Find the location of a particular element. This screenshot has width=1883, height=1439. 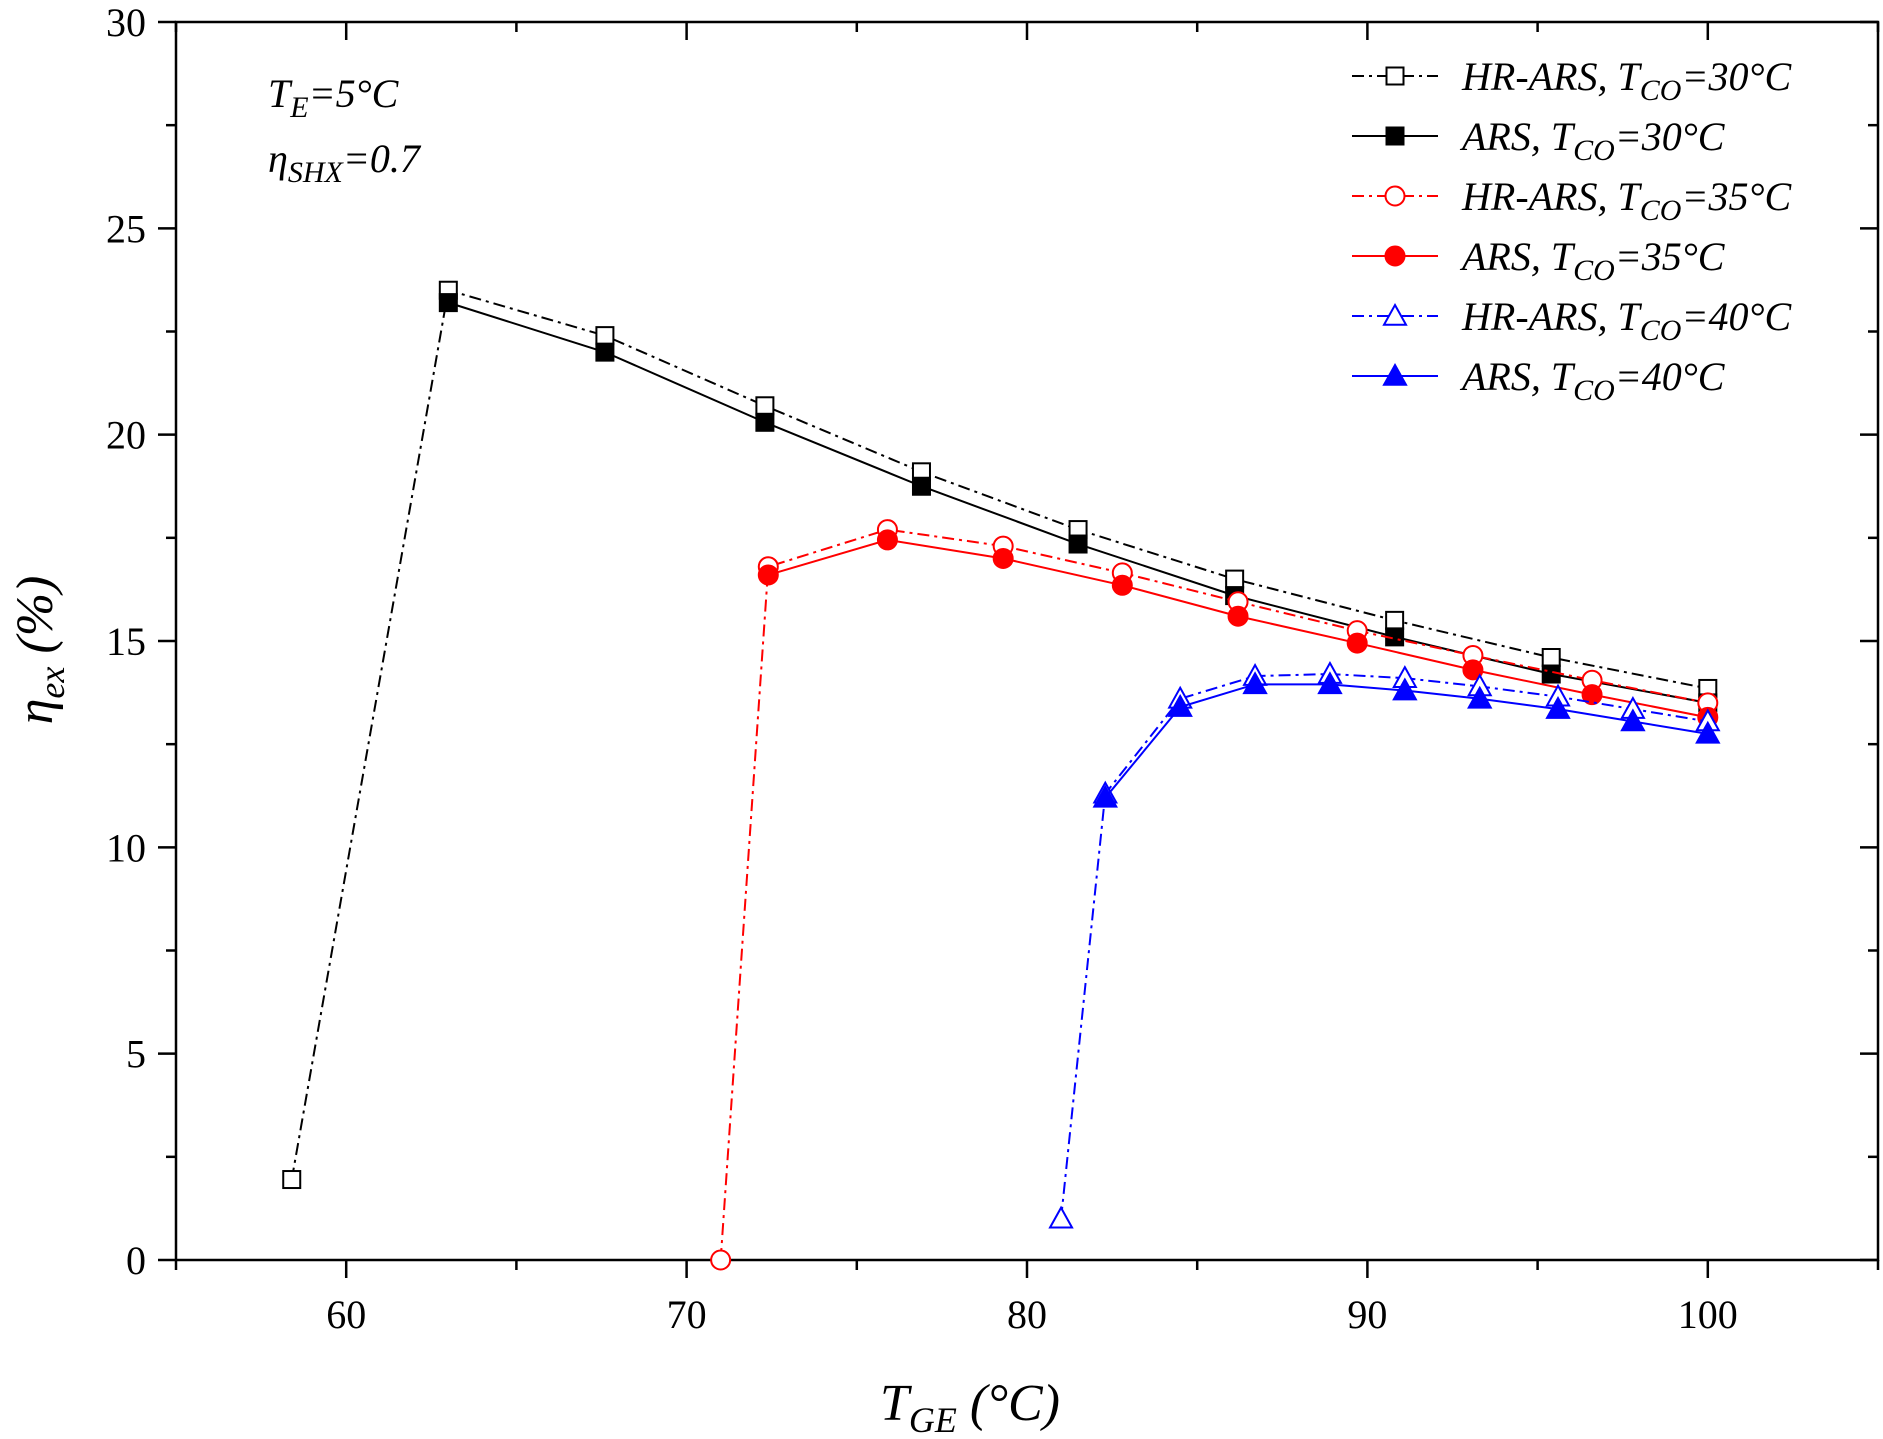

legend-entry-4: ARS, TCO=35°C is located at coordinates (1539, 260).